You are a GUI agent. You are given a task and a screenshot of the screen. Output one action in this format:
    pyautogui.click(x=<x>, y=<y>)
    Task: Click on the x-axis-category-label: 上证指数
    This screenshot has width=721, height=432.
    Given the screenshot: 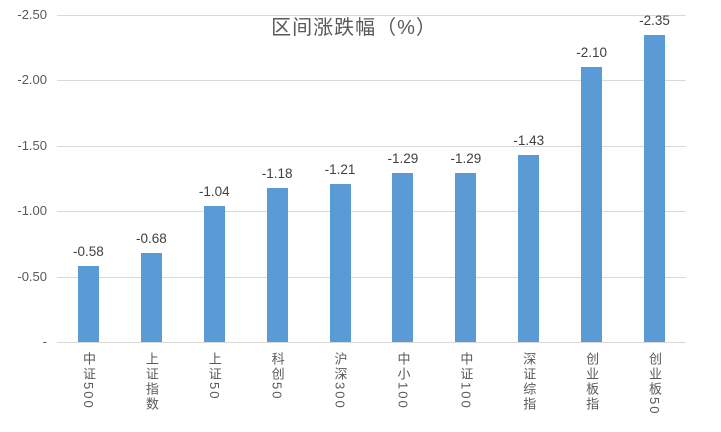 What is the action you would take?
    pyautogui.click(x=151, y=382)
    